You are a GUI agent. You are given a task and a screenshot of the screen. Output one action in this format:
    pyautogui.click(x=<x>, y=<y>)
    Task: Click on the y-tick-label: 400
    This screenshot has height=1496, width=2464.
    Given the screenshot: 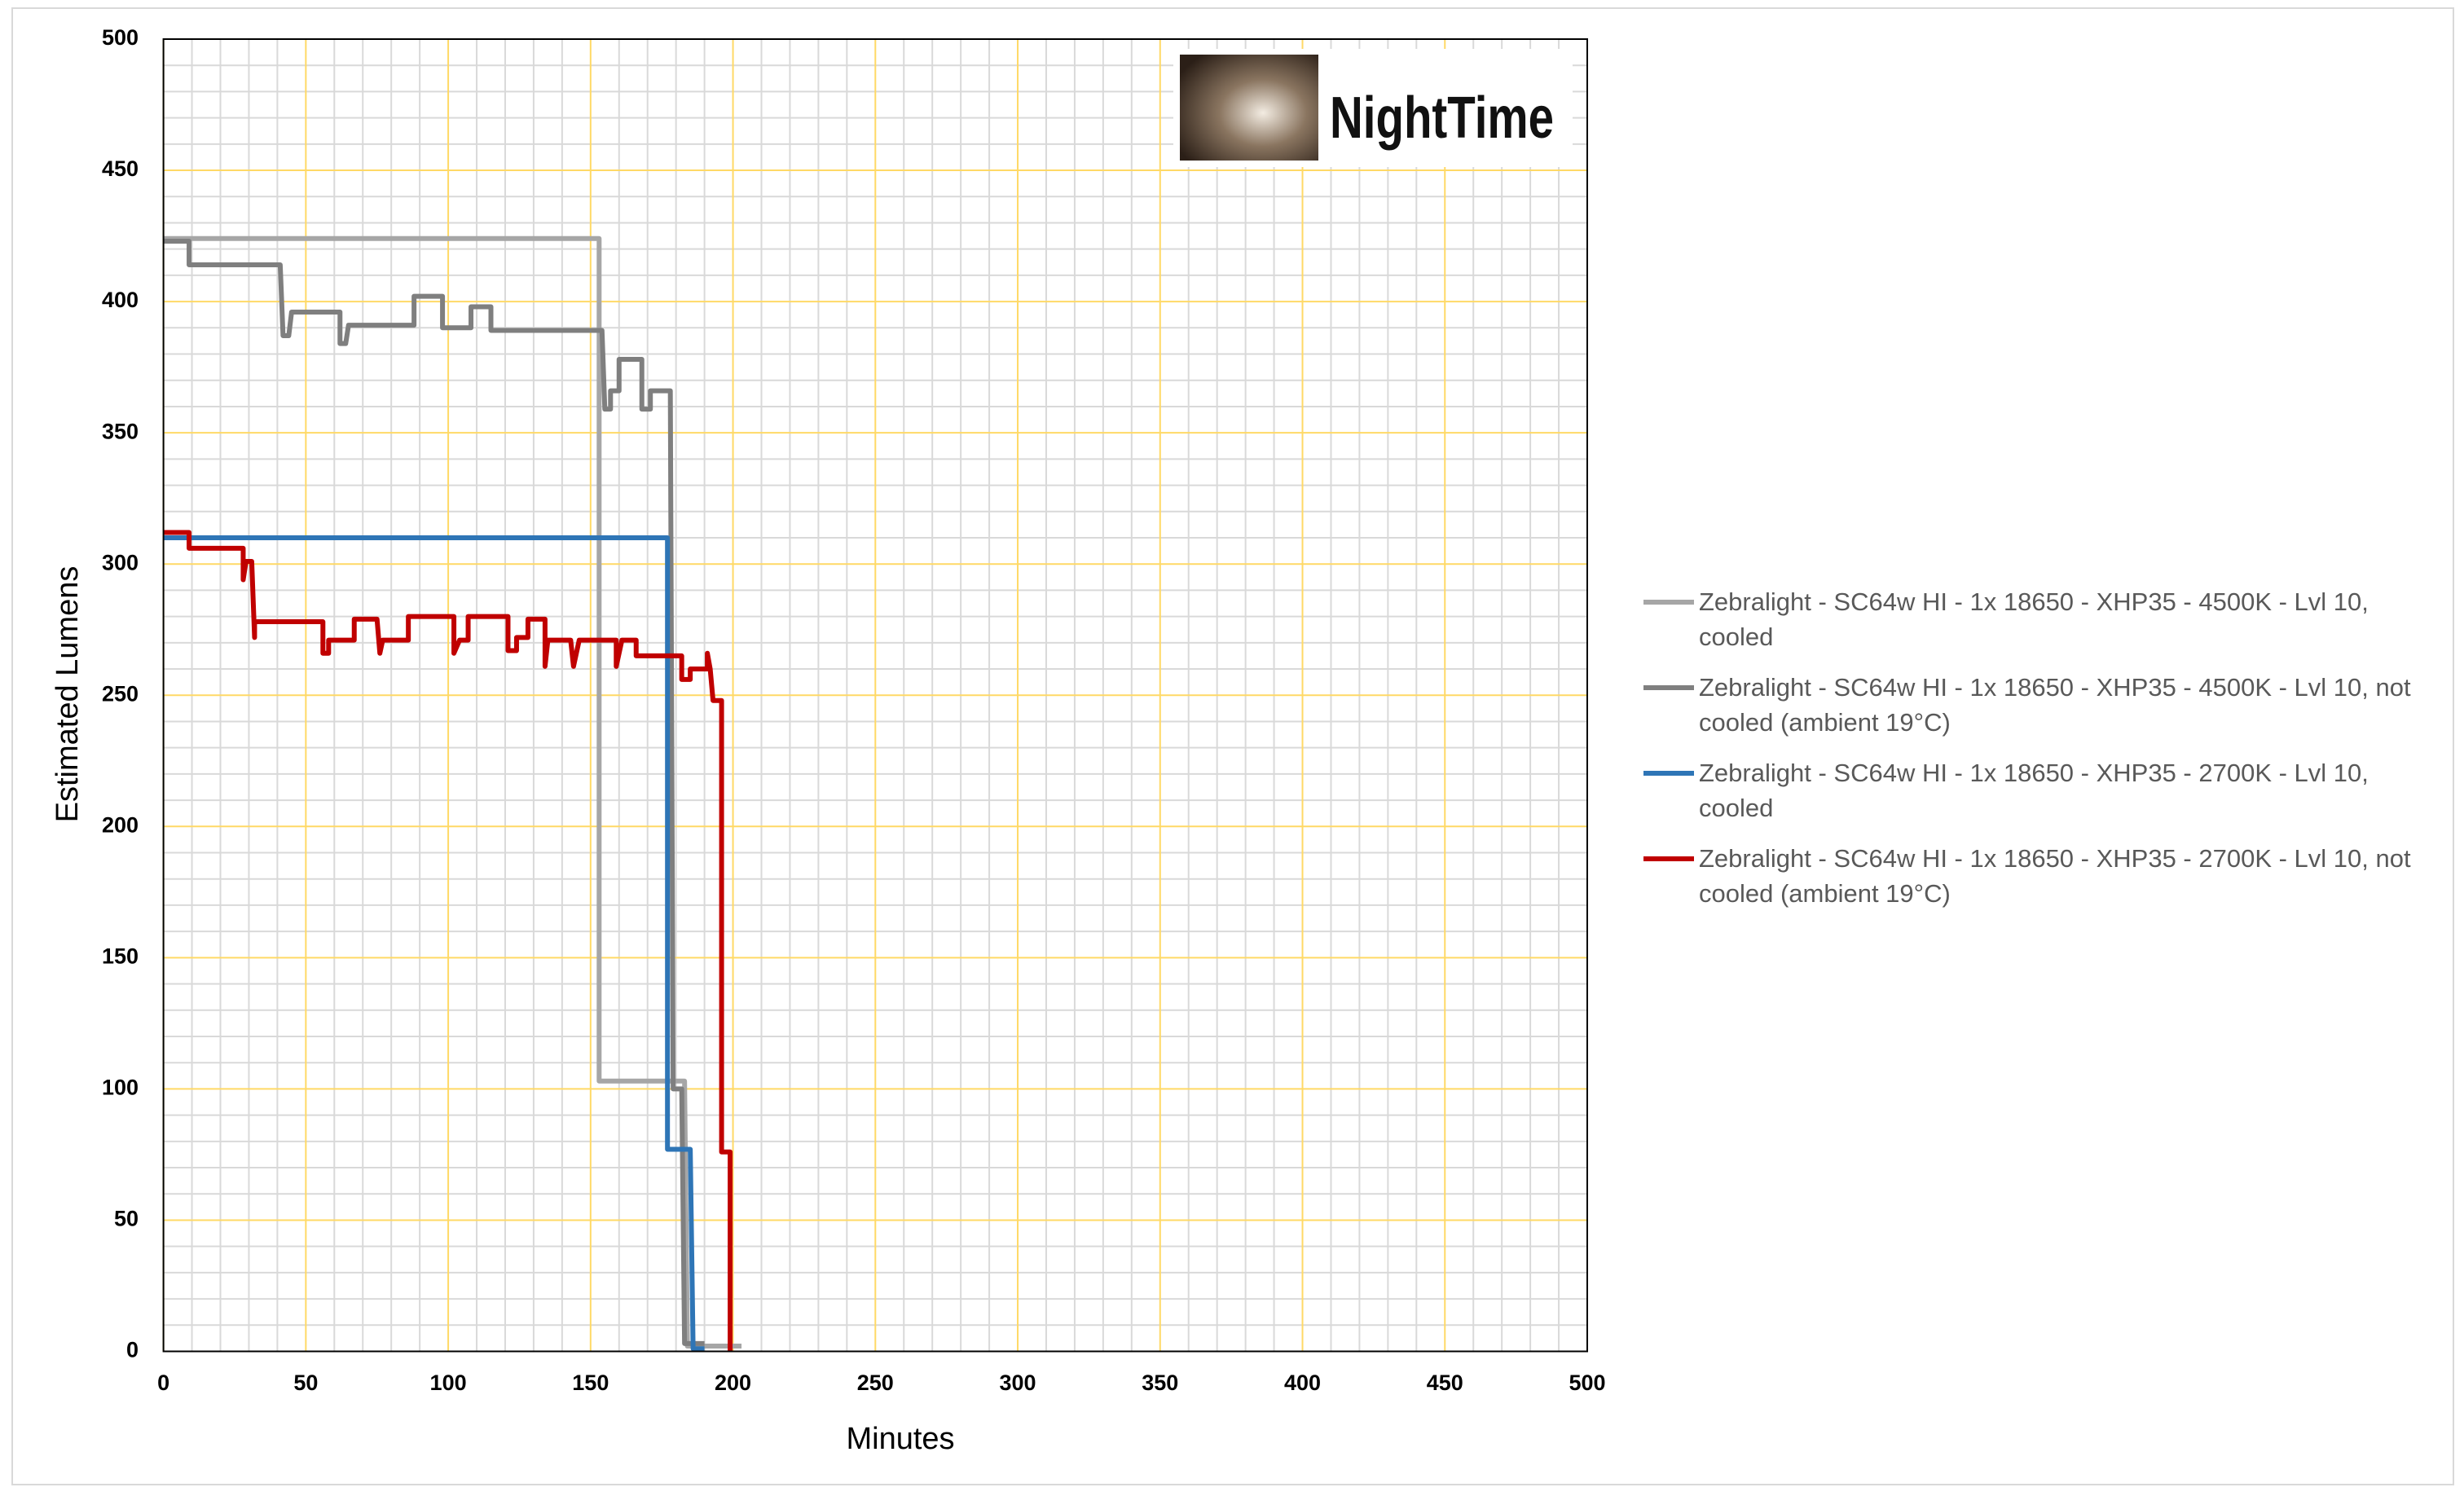 What is the action you would take?
    pyautogui.click(x=120, y=300)
    